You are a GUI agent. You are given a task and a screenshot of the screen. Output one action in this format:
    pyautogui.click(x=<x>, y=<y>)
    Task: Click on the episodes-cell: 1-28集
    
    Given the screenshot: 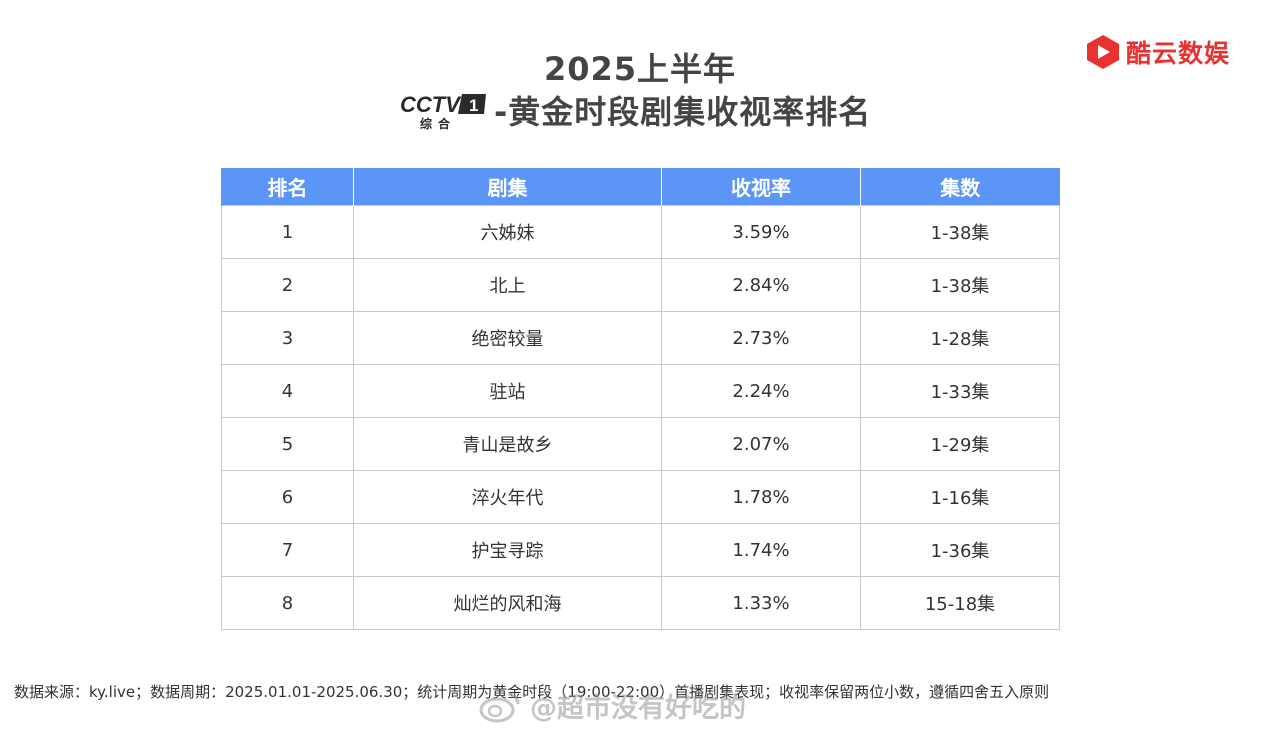 What is the action you would take?
    pyautogui.click(x=960, y=338)
    